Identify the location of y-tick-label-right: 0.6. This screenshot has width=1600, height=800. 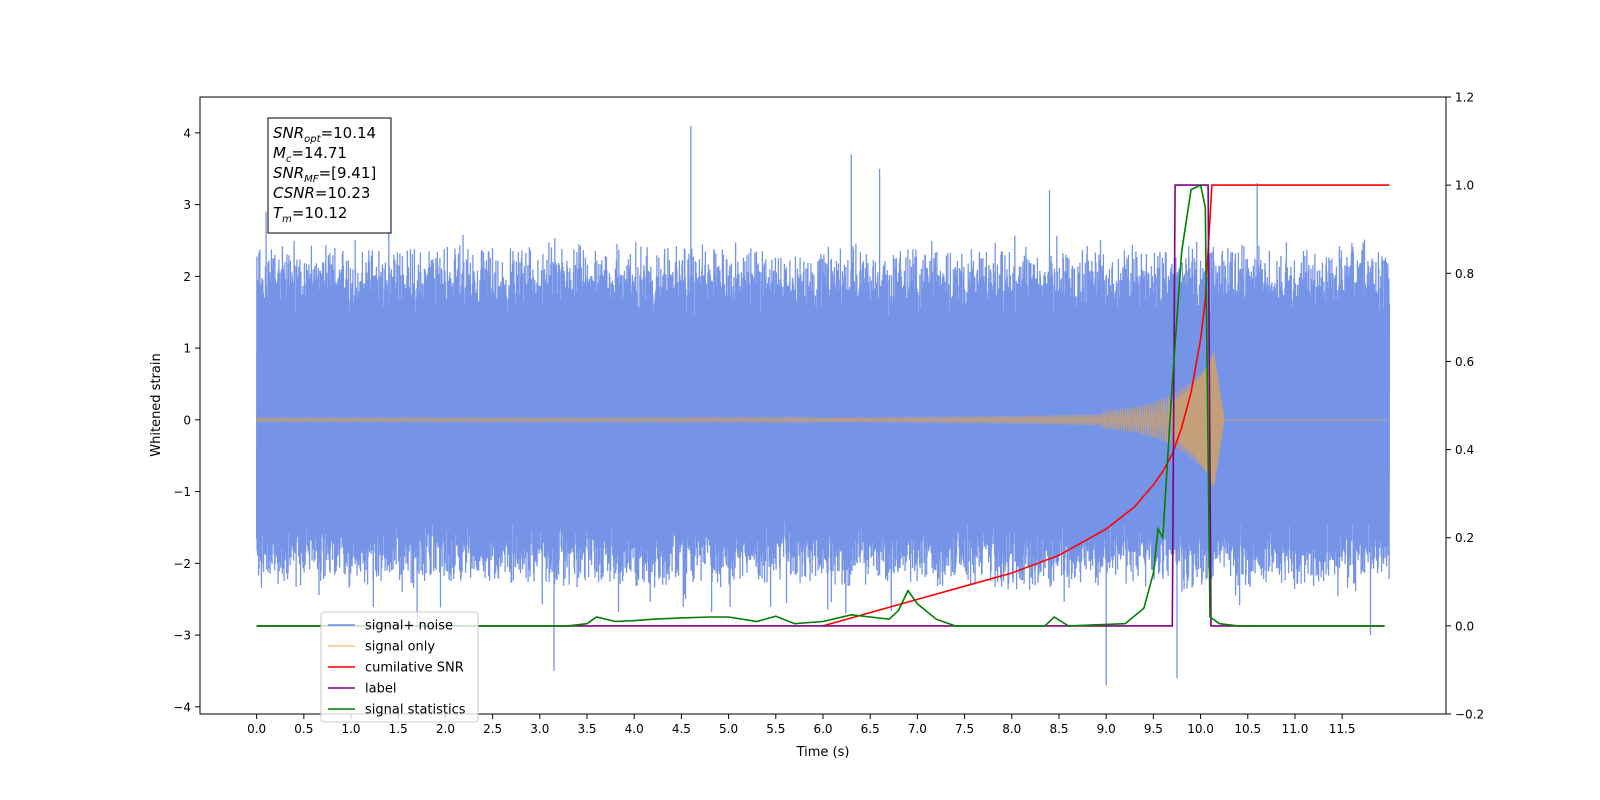
(1464, 362).